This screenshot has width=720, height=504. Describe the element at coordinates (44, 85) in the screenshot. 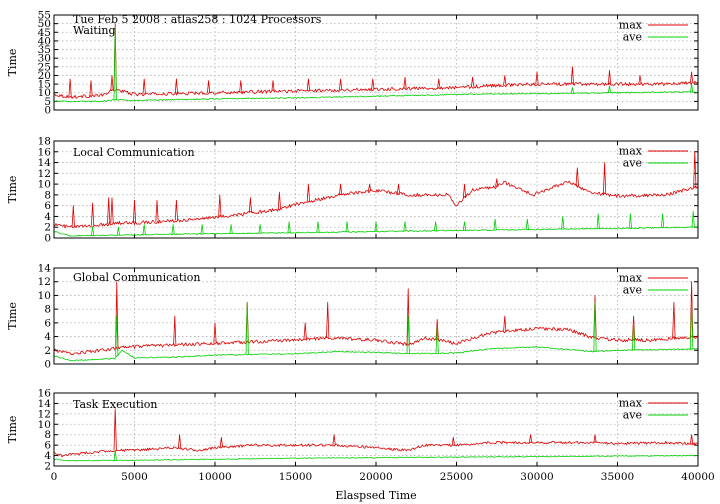

I see `y-tick-label: 15` at that location.